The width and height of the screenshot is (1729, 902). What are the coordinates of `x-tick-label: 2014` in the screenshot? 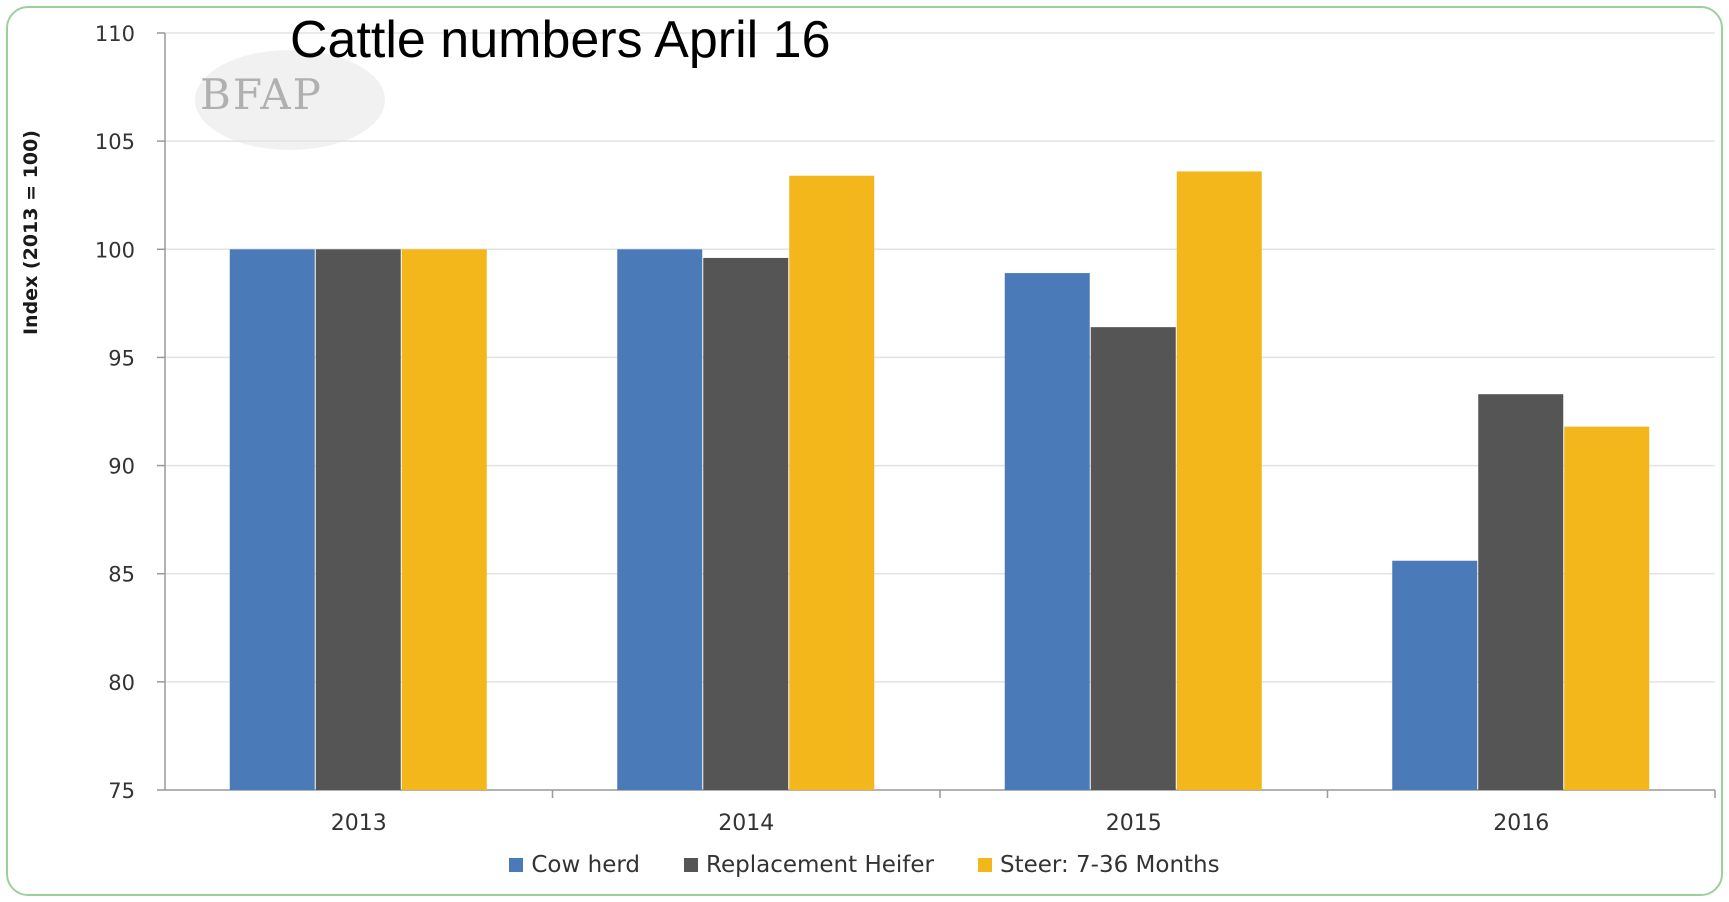 It's located at (746, 823).